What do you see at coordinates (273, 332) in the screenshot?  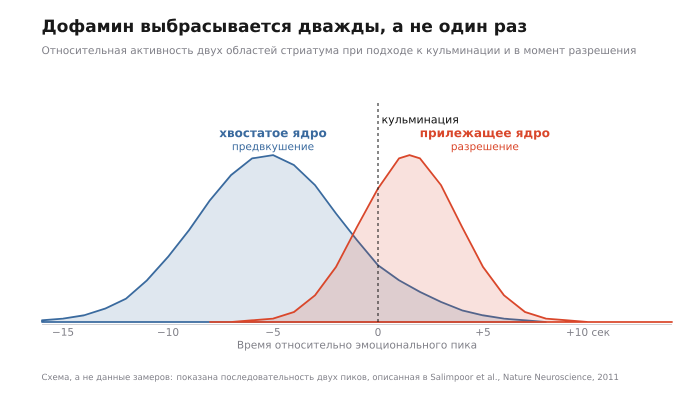 I see `x-tick-label: −5` at bounding box center [273, 332].